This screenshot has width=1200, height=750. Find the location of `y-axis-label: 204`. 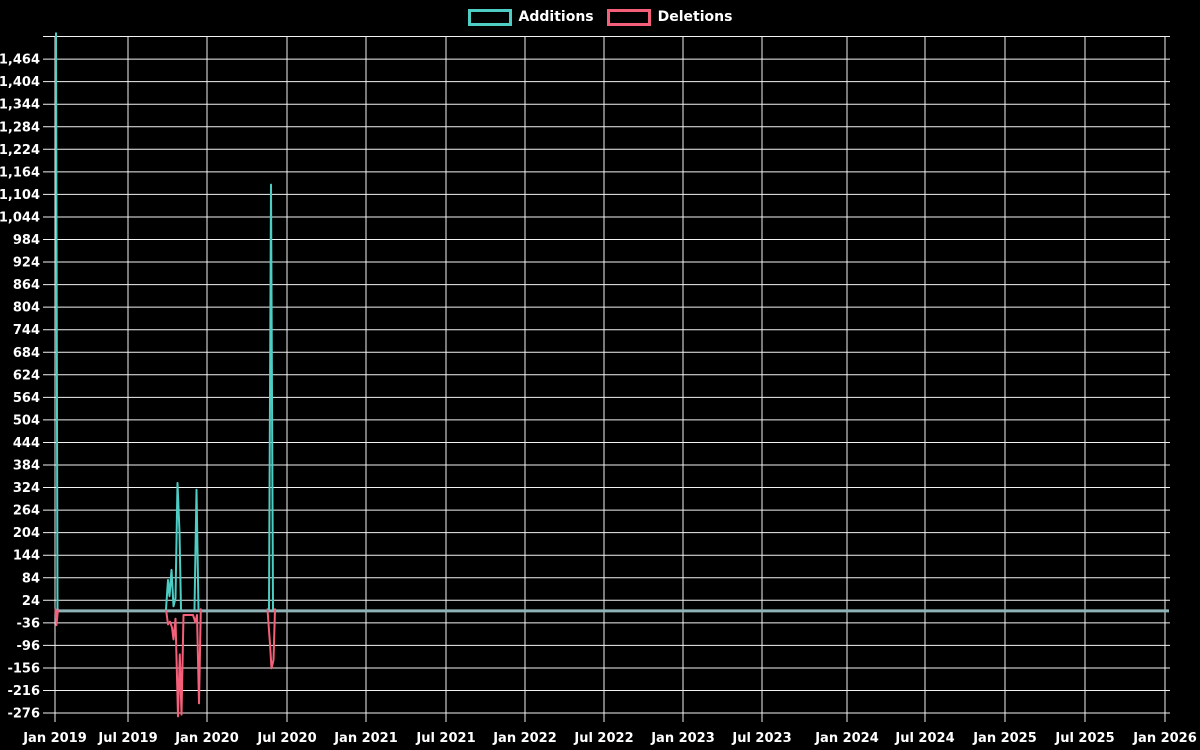

y-axis-label: 204 is located at coordinates (26, 533).